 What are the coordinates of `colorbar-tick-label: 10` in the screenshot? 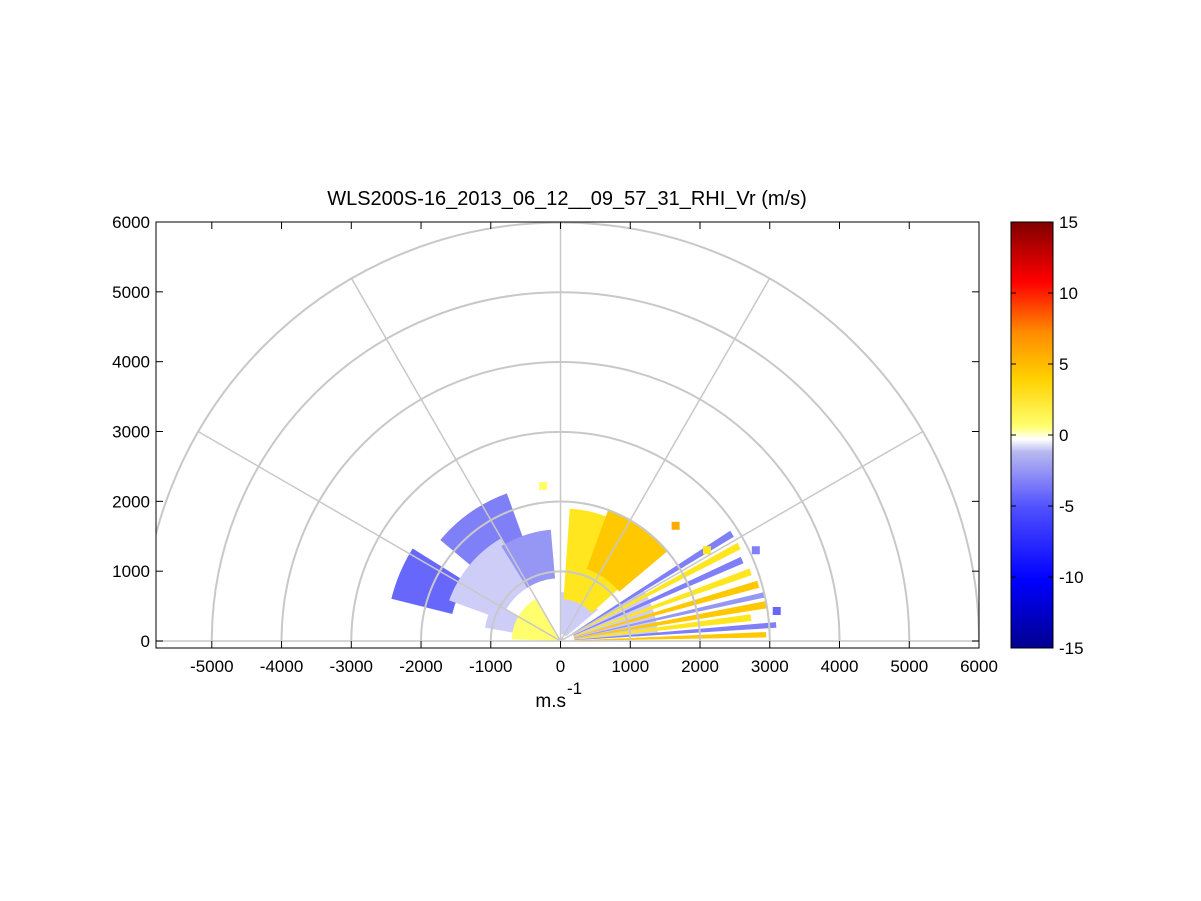 It's located at (1068, 293).